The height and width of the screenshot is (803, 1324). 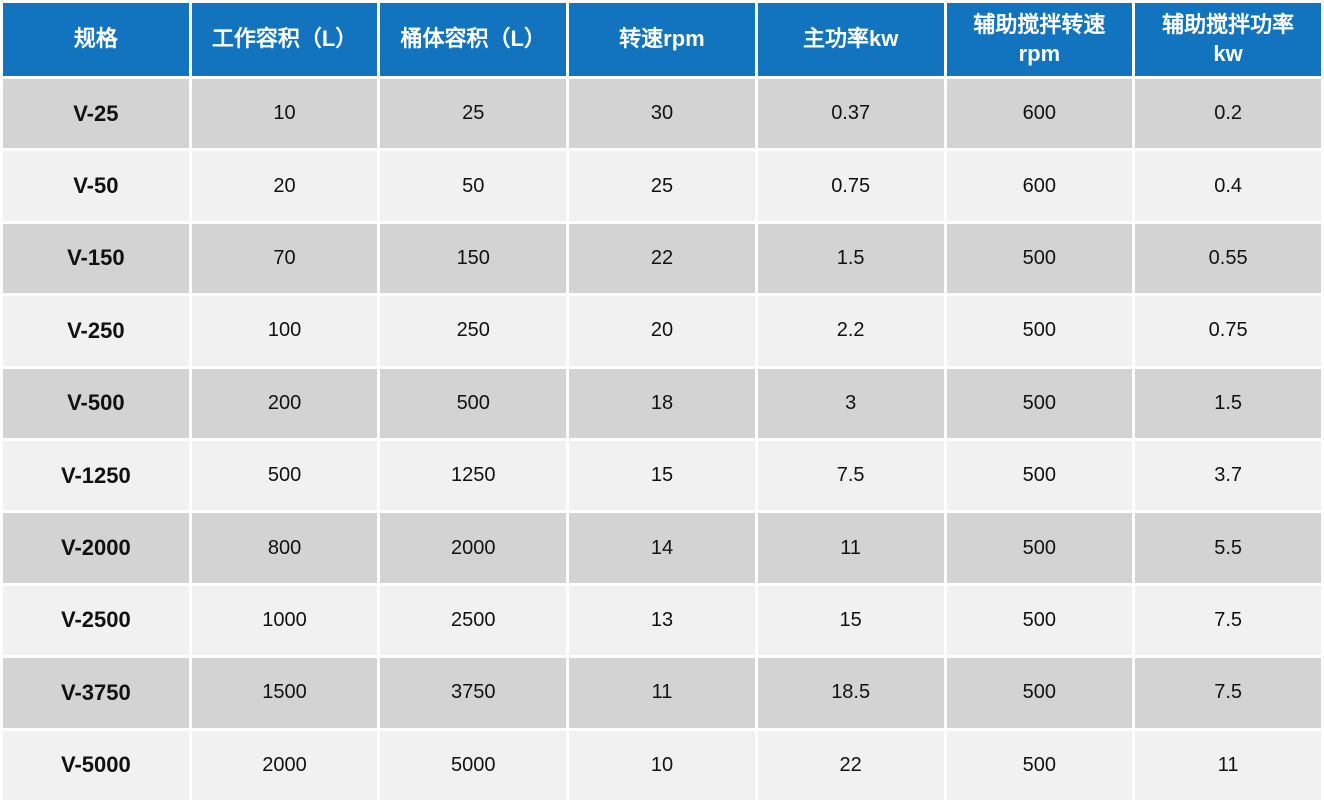 What do you see at coordinates (473, 765) in the screenshot?
I see `value-cell: 5000` at bounding box center [473, 765].